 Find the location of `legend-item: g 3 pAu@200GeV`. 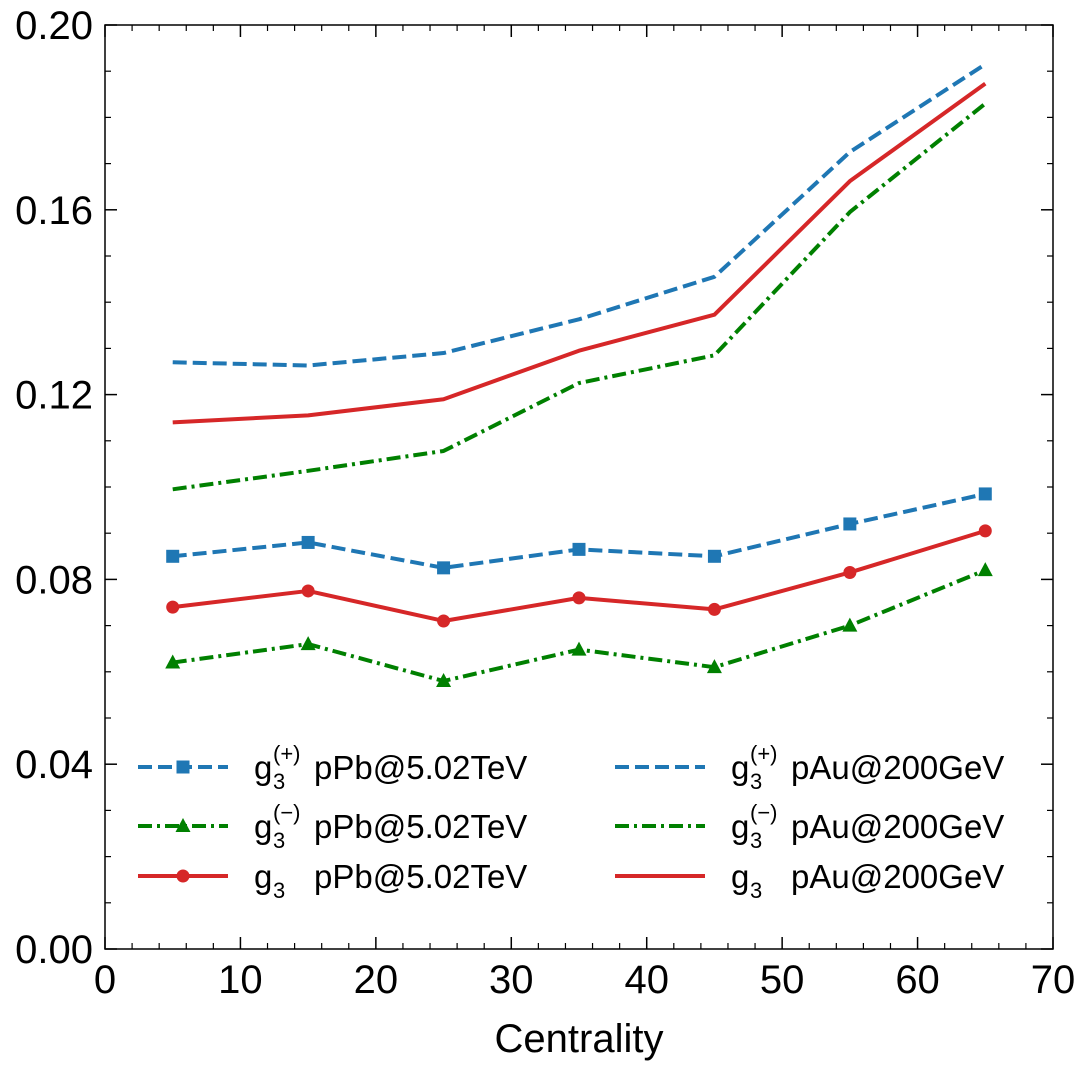

legend-item: g 3 pAu@200GeV is located at coordinates (809, 880).